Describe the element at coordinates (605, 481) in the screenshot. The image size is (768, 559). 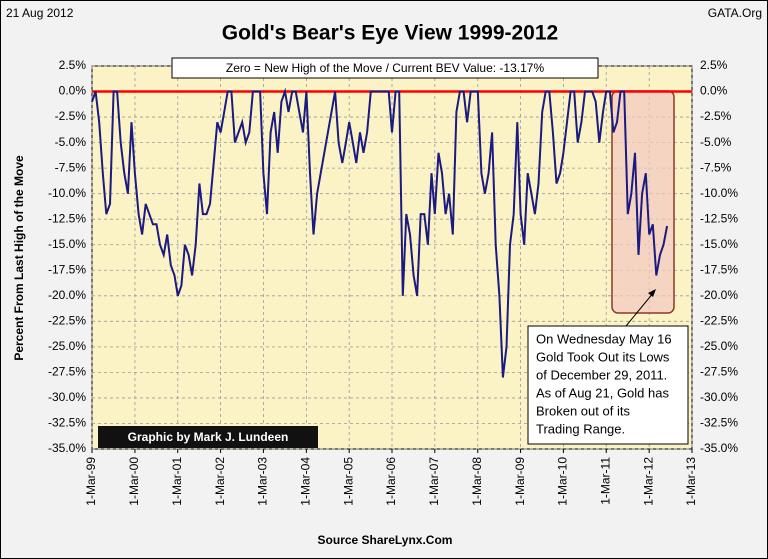
I see `x-tick-label: 1-Mar-11` at that location.